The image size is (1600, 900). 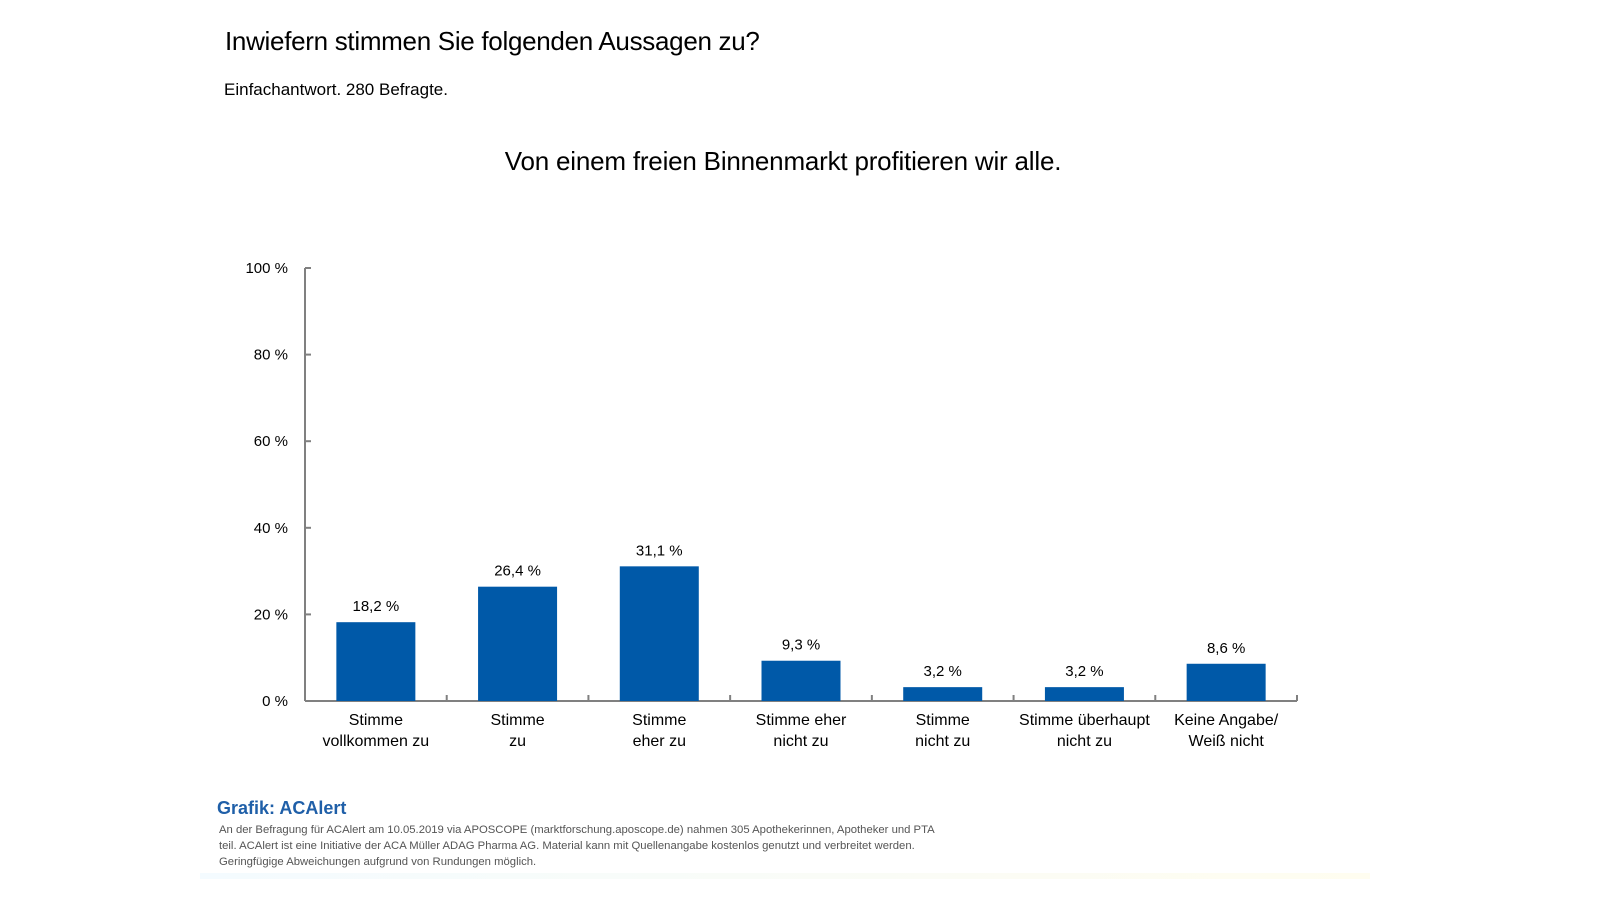 I want to click on data-label: 18,2 %, so click(x=376, y=606).